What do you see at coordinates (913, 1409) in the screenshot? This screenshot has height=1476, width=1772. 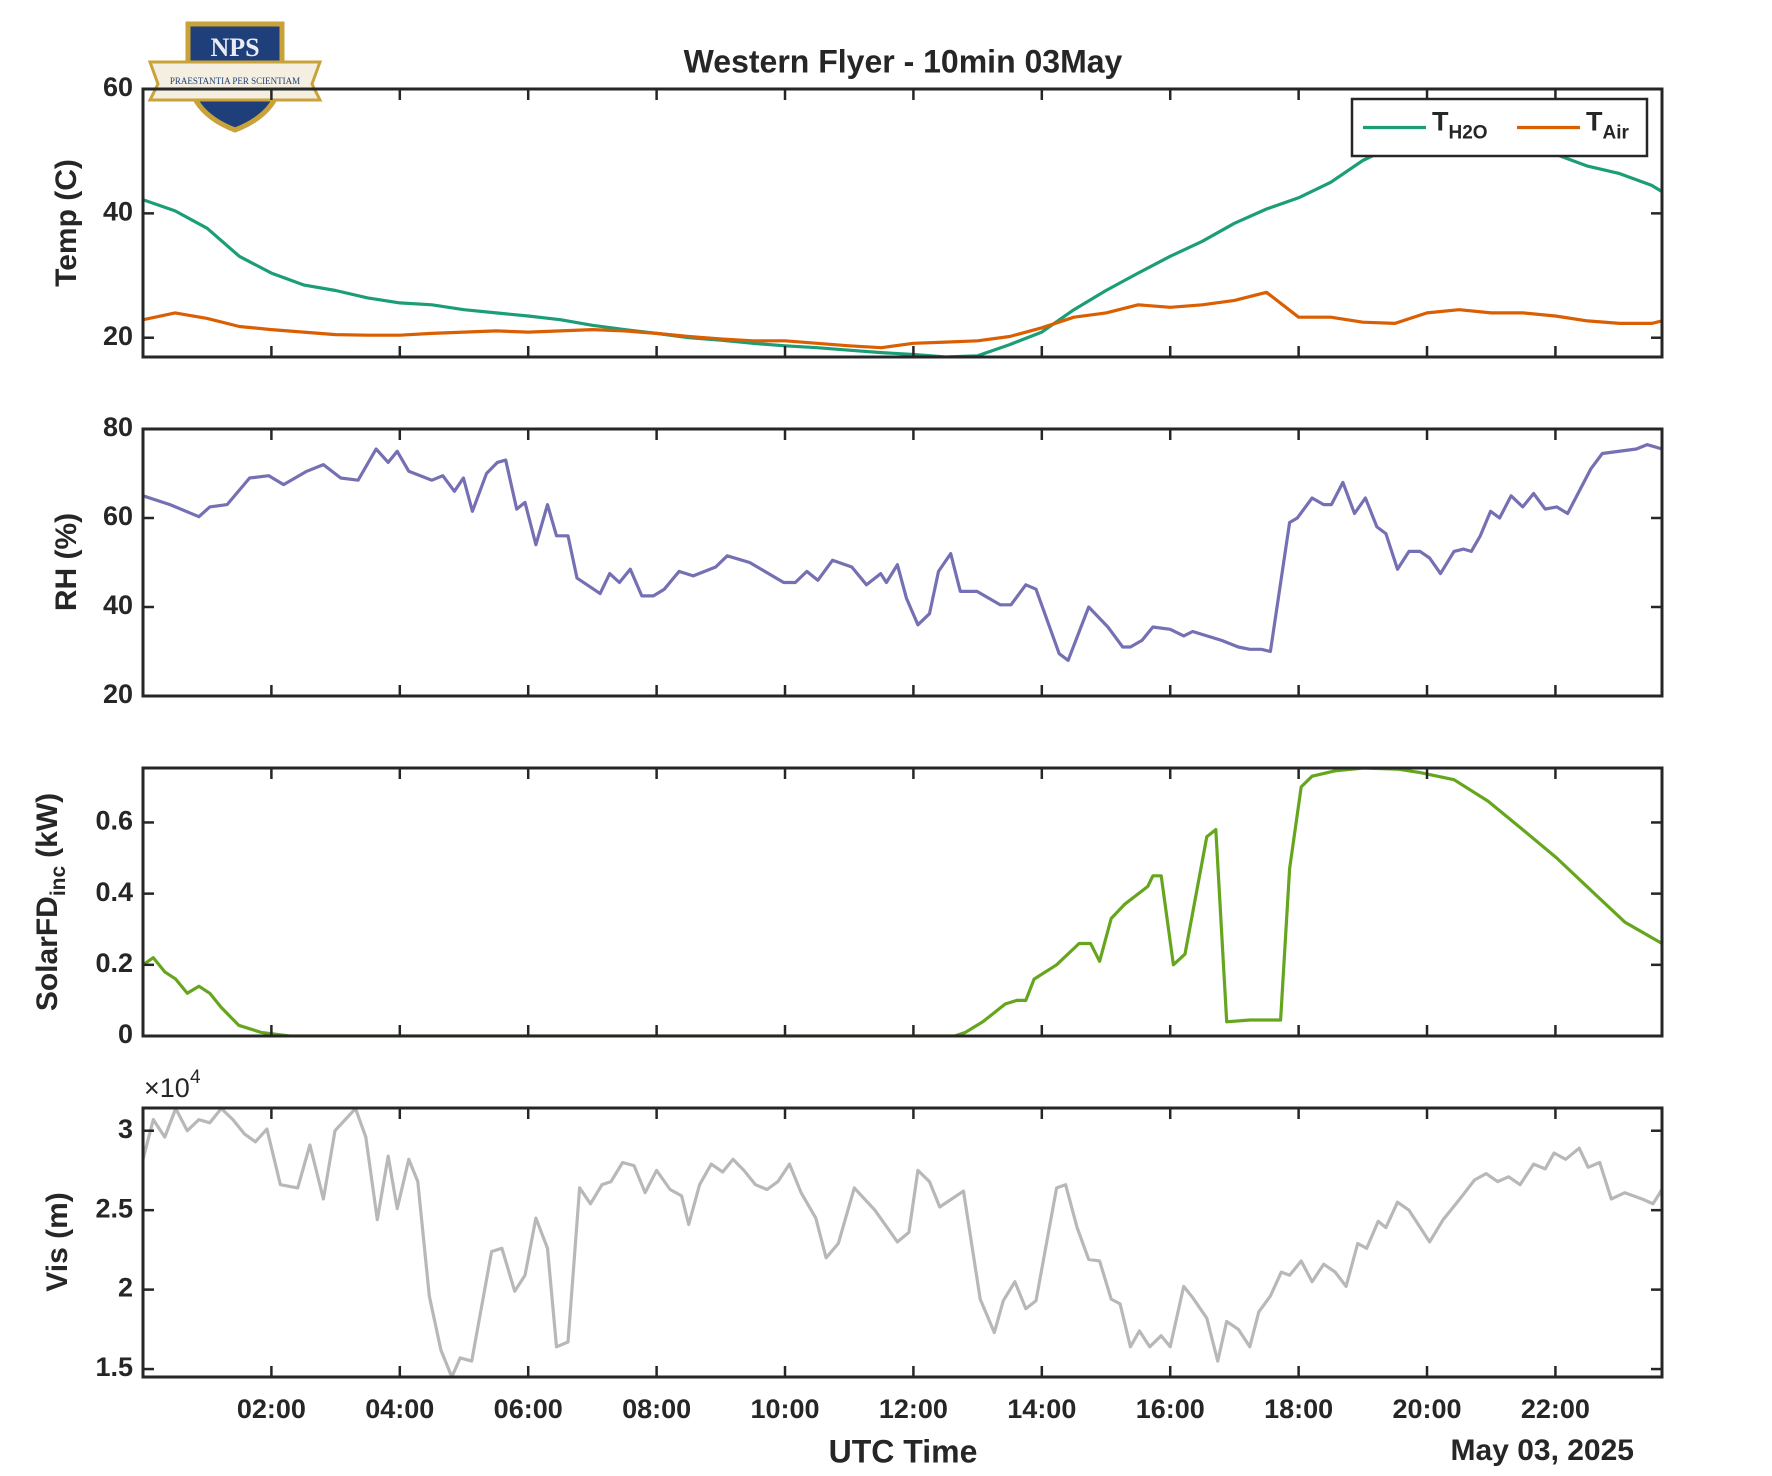 I see `x-tick-label: 12:00` at bounding box center [913, 1409].